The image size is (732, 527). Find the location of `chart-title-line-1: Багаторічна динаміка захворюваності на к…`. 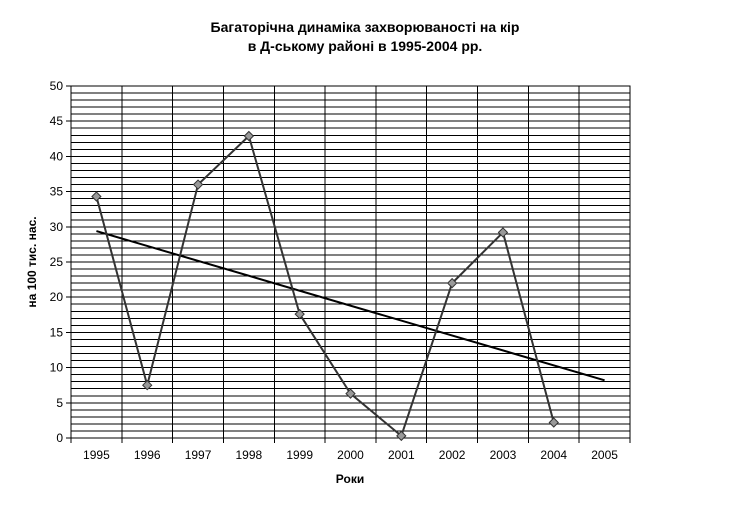

chart-title-line-1: Багаторічна динаміка захворюваності на к… is located at coordinates (365, 27).